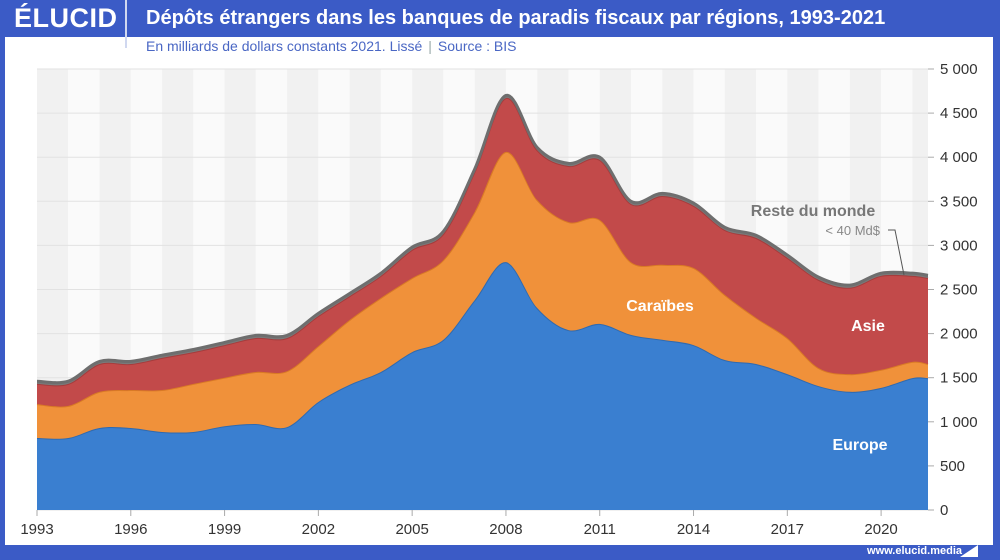  What do you see at coordinates (969, 551) in the screenshot?
I see `elucid-mark-icon` at bounding box center [969, 551].